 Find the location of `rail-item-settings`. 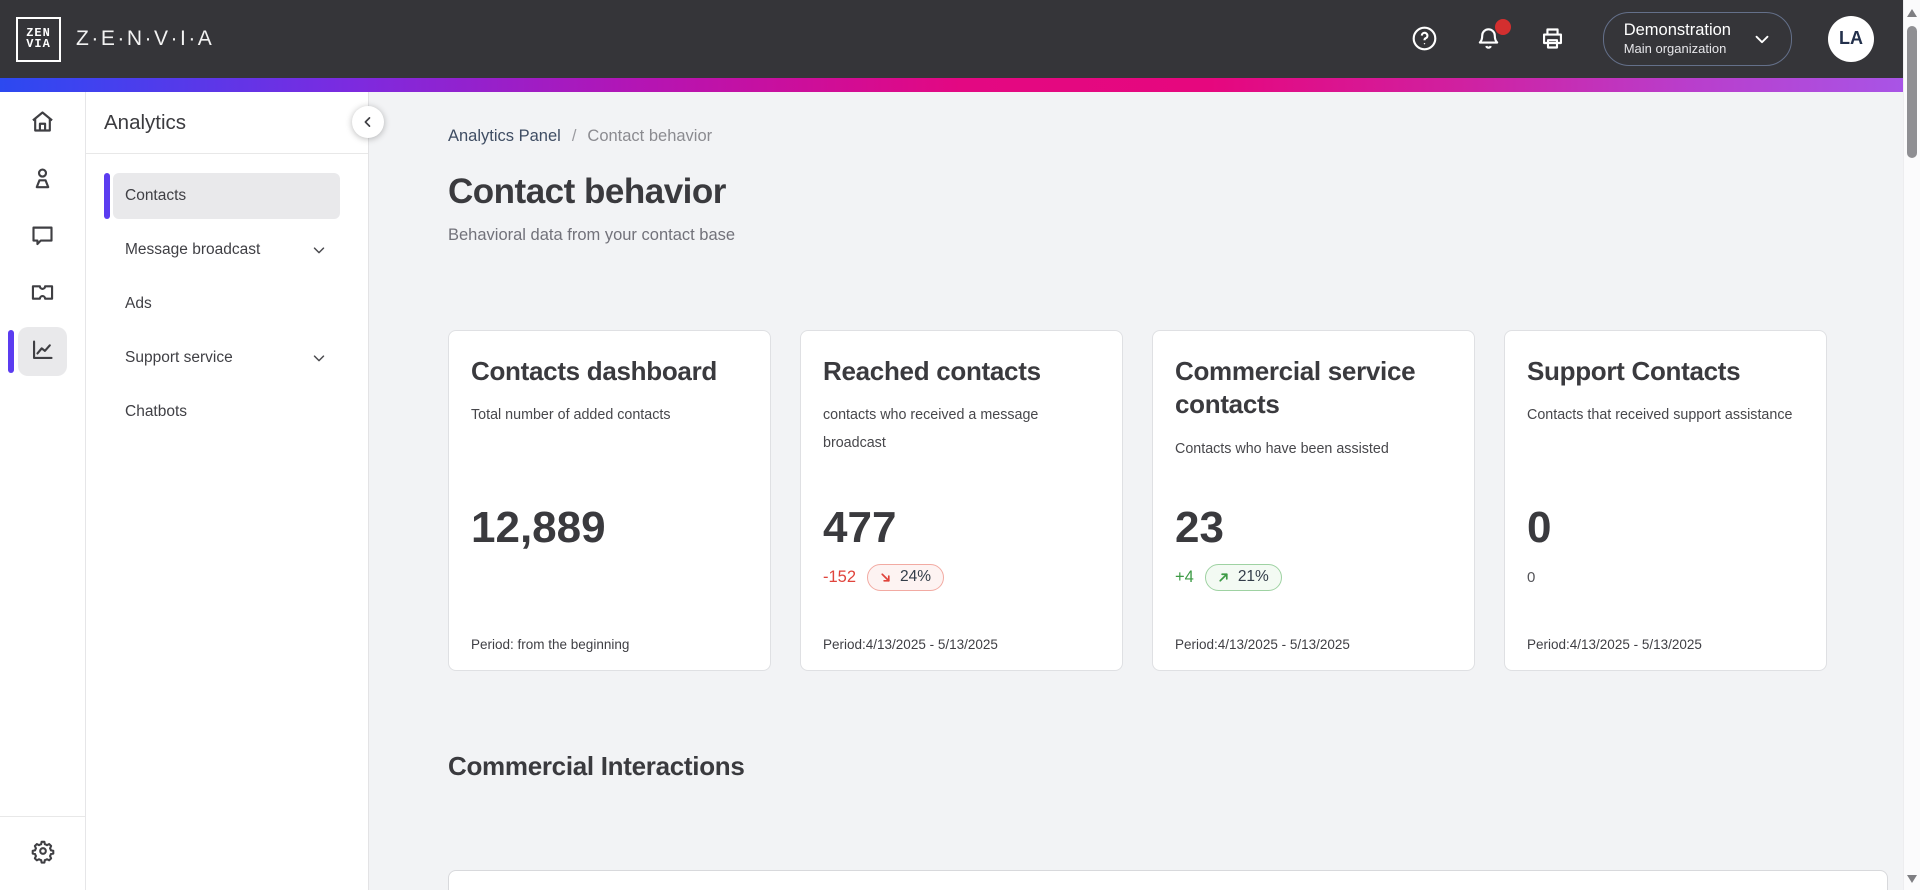

rail-item-settings is located at coordinates (42, 853).